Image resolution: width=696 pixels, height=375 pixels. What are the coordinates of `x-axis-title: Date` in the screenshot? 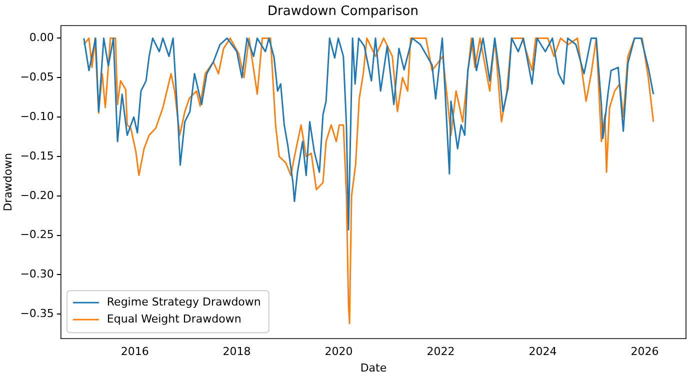 It's located at (373, 367).